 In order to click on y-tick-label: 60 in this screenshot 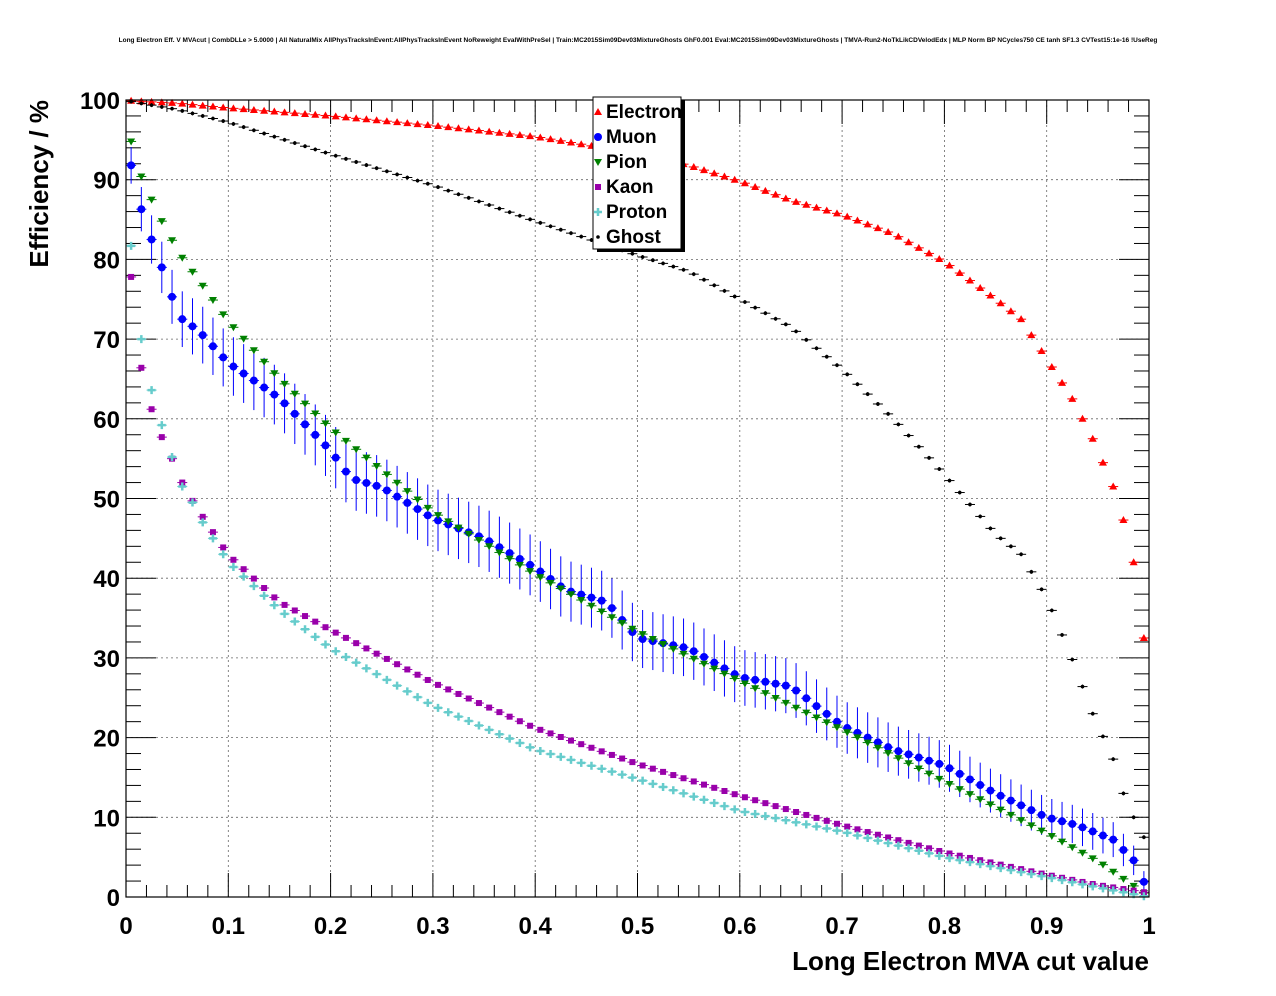, I will do `click(106, 420)`.